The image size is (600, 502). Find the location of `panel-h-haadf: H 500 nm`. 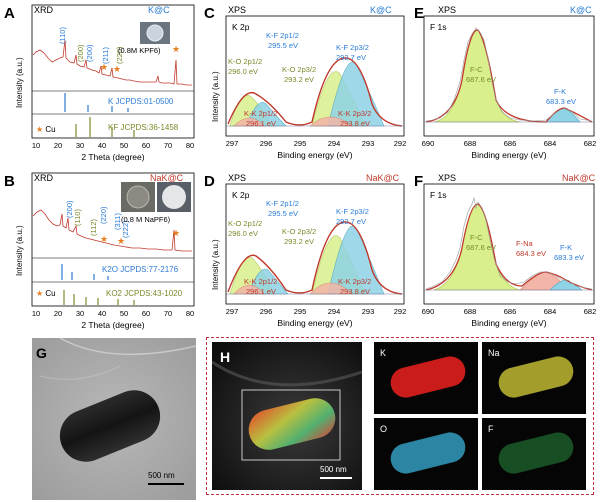

panel-h-haadf: H 500 nm is located at coordinates (287, 416).